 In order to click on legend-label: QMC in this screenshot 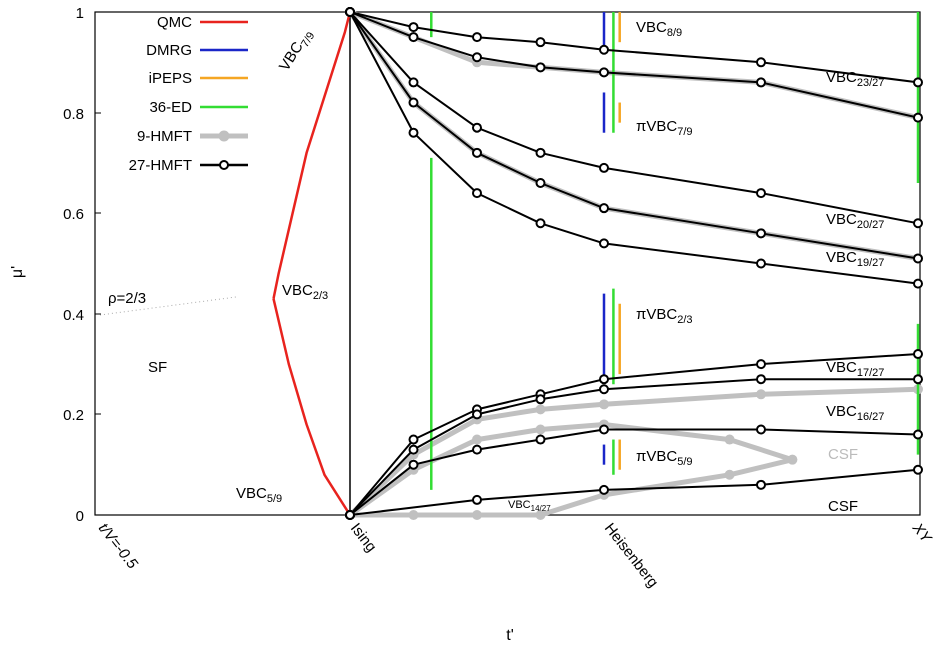, I will do `click(174, 22)`.